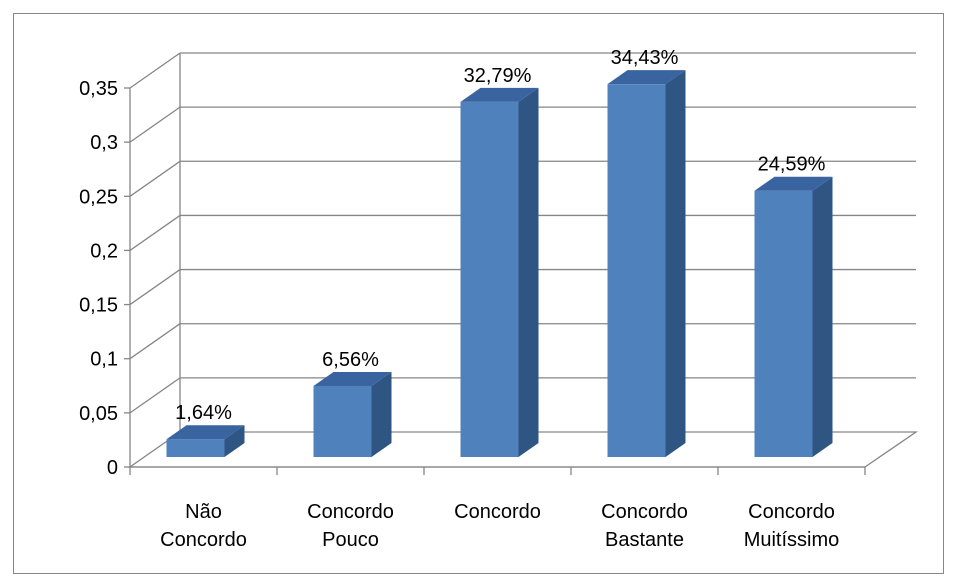 Image resolution: width=958 pixels, height=586 pixels. I want to click on data-label: 34,43%, so click(645, 58).